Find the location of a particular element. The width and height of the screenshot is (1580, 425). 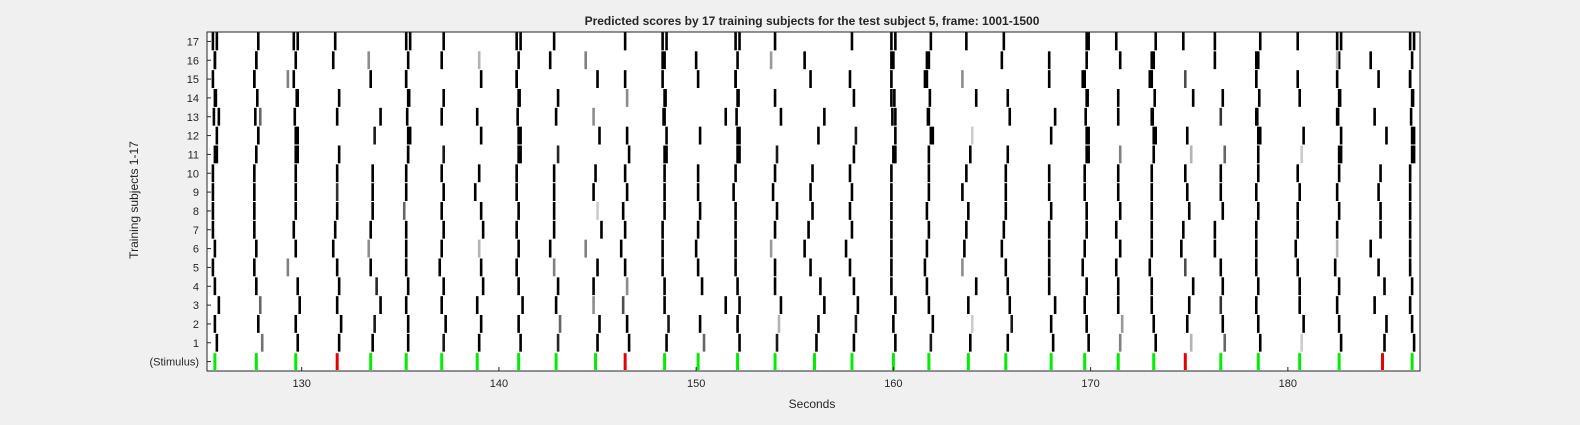

y-tick-label: 9 is located at coordinates (196, 193).